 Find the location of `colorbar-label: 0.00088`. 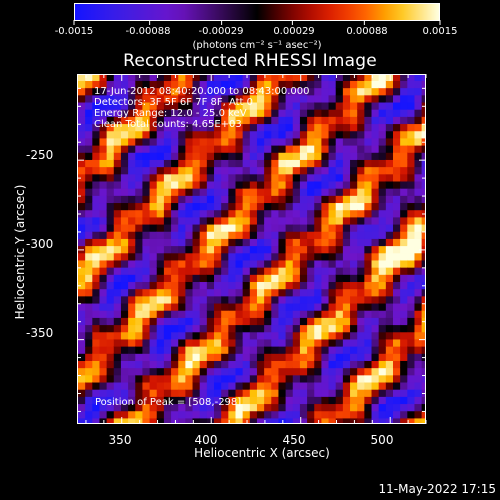

colorbar-label: 0.00088 is located at coordinates (367, 31).